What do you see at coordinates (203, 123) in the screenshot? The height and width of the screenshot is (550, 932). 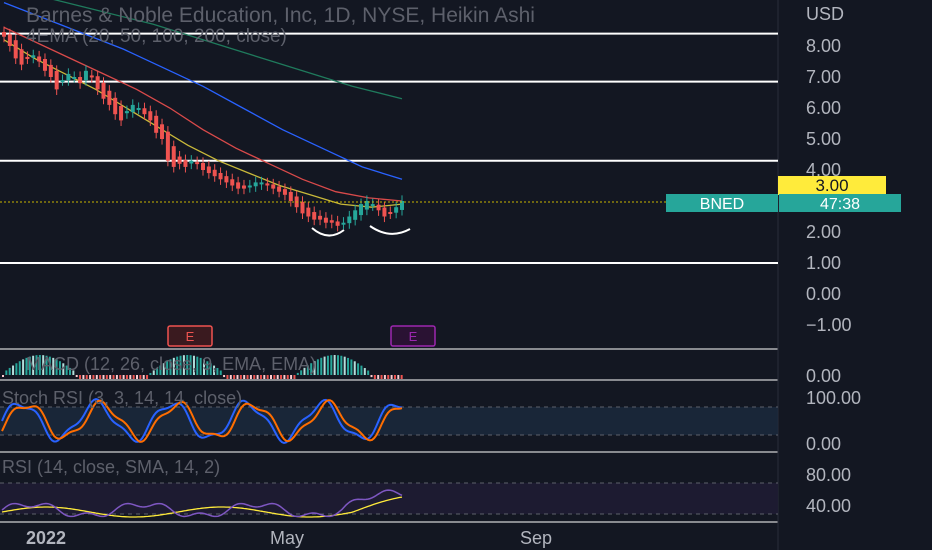 I see `ema20-line` at bounding box center [203, 123].